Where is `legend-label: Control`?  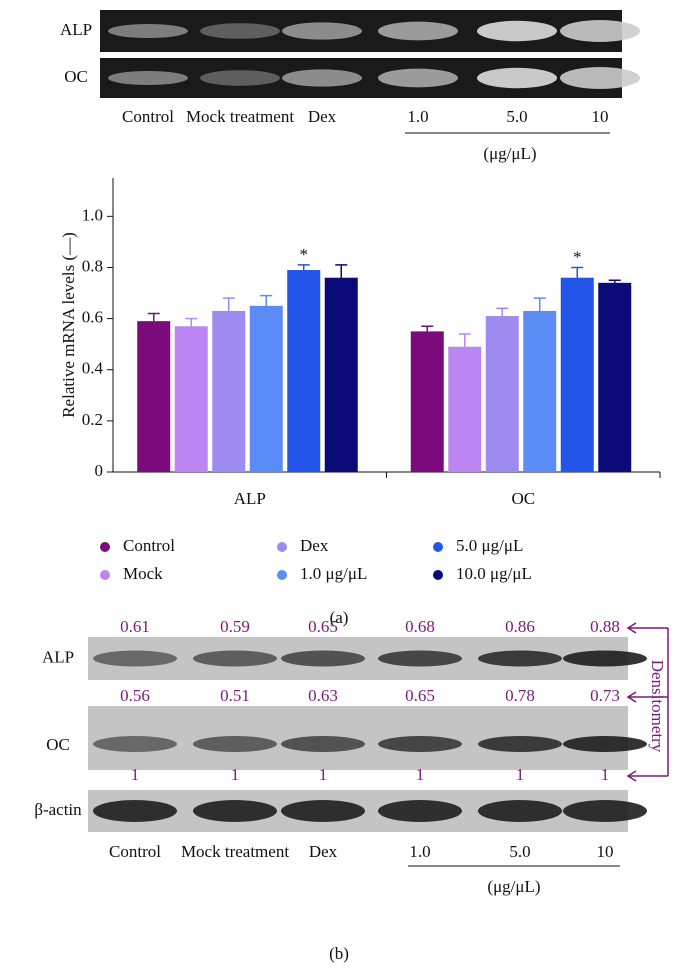
legend-label: Control is located at coordinates (149, 545).